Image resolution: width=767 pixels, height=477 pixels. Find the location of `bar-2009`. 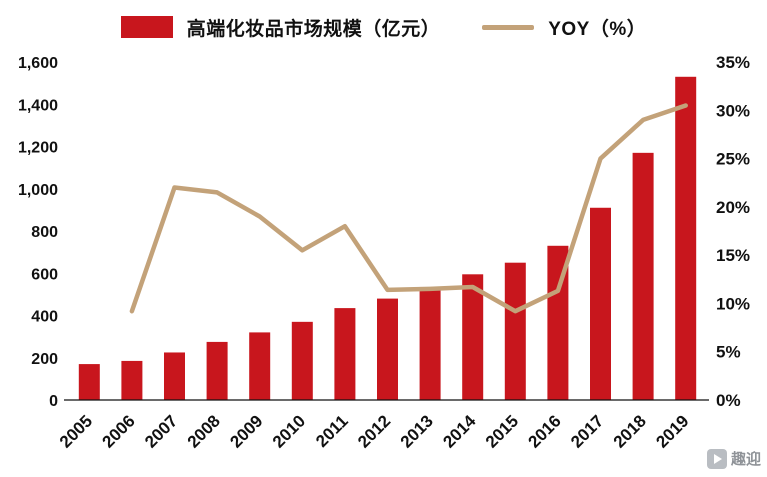

bar-2009 is located at coordinates (260, 366).